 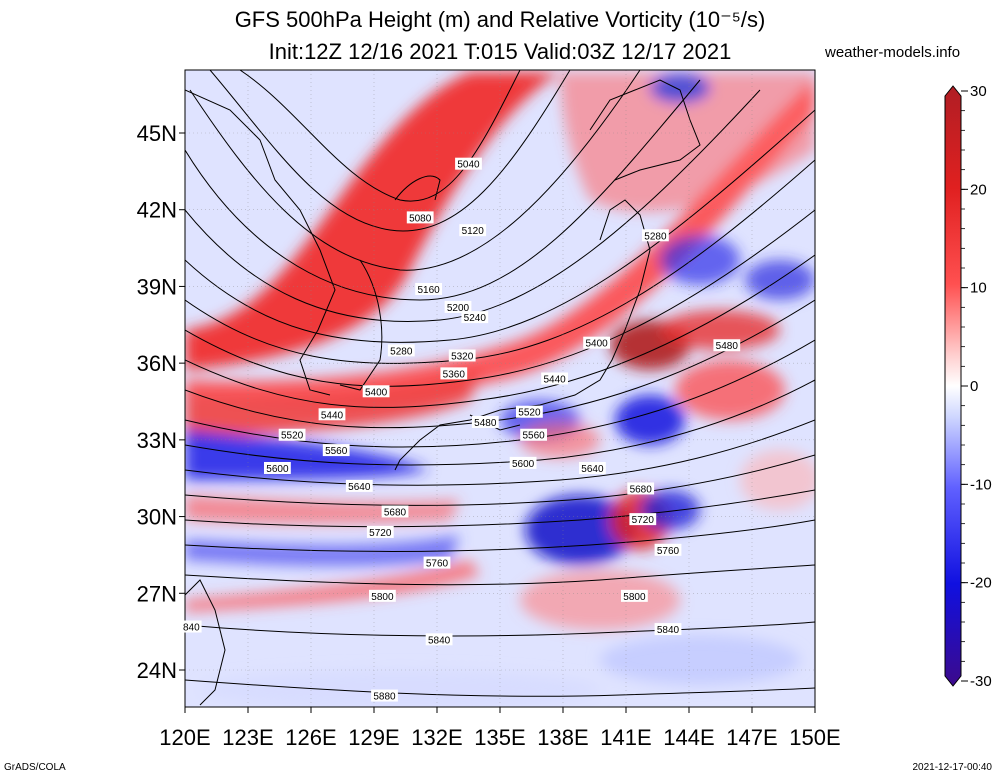 What do you see at coordinates (981, 484) in the screenshot?
I see `colorbar-label: -10` at bounding box center [981, 484].